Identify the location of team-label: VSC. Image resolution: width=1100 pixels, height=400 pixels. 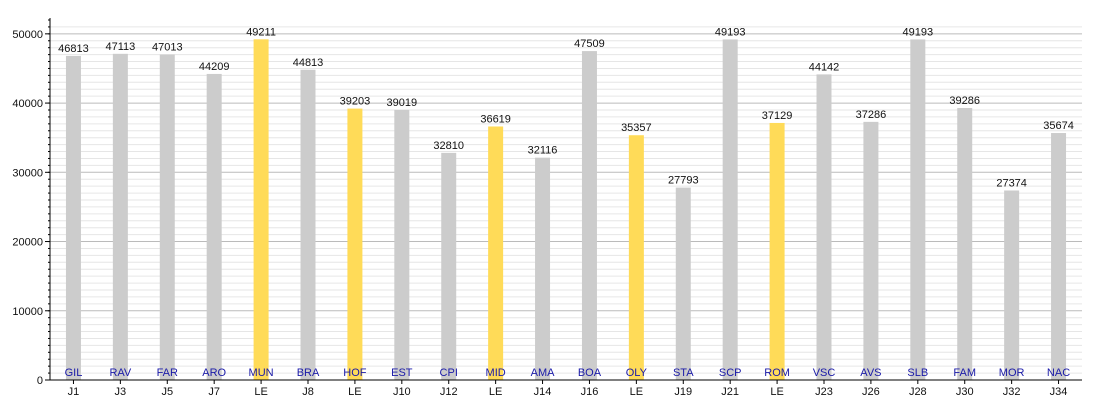
(824, 373).